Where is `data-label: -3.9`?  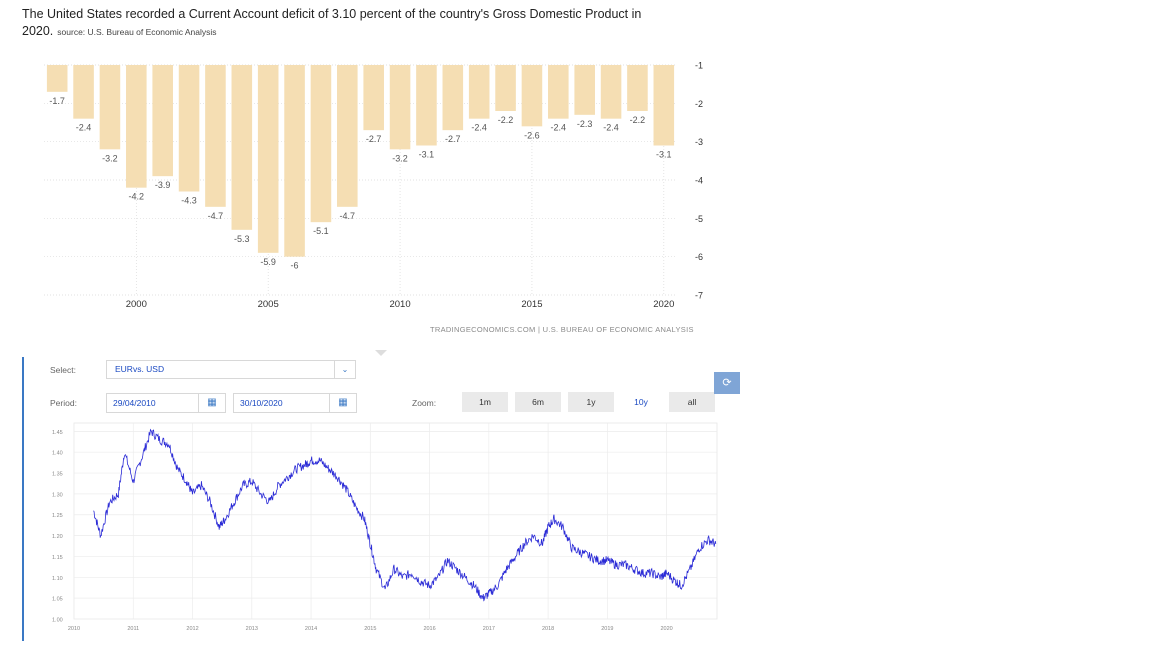
data-label: -3.9 is located at coordinates (163, 185).